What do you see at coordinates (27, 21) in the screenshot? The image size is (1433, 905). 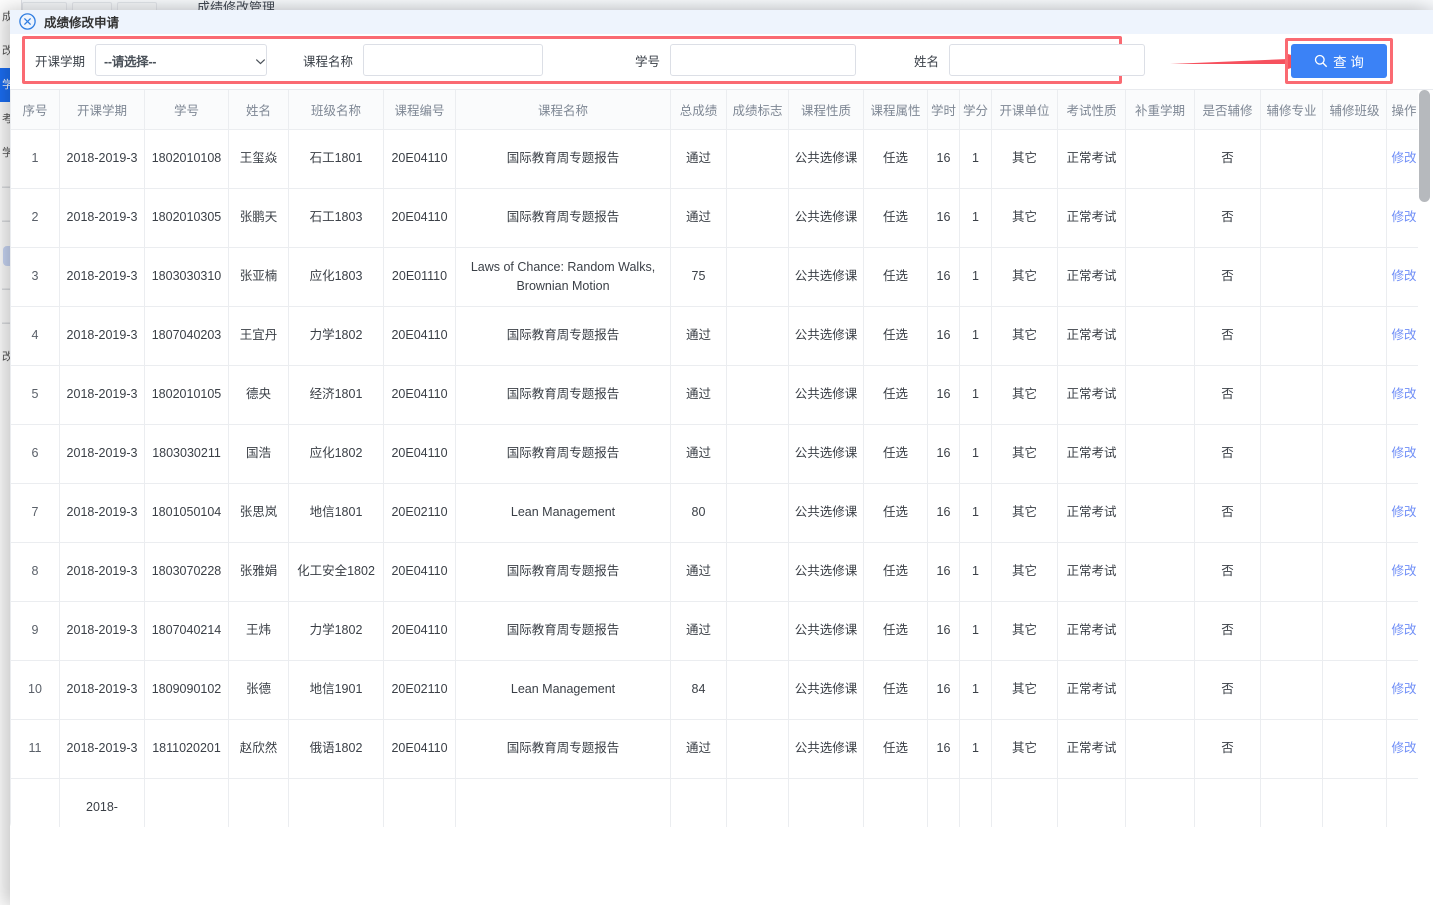 I see `close-circle-icon` at bounding box center [27, 21].